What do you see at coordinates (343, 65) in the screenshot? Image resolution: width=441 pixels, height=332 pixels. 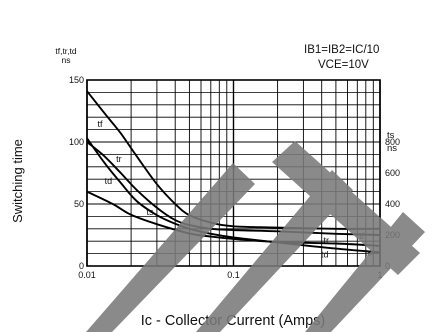 I see `condition-voltage: VCE=10V` at bounding box center [343, 65].